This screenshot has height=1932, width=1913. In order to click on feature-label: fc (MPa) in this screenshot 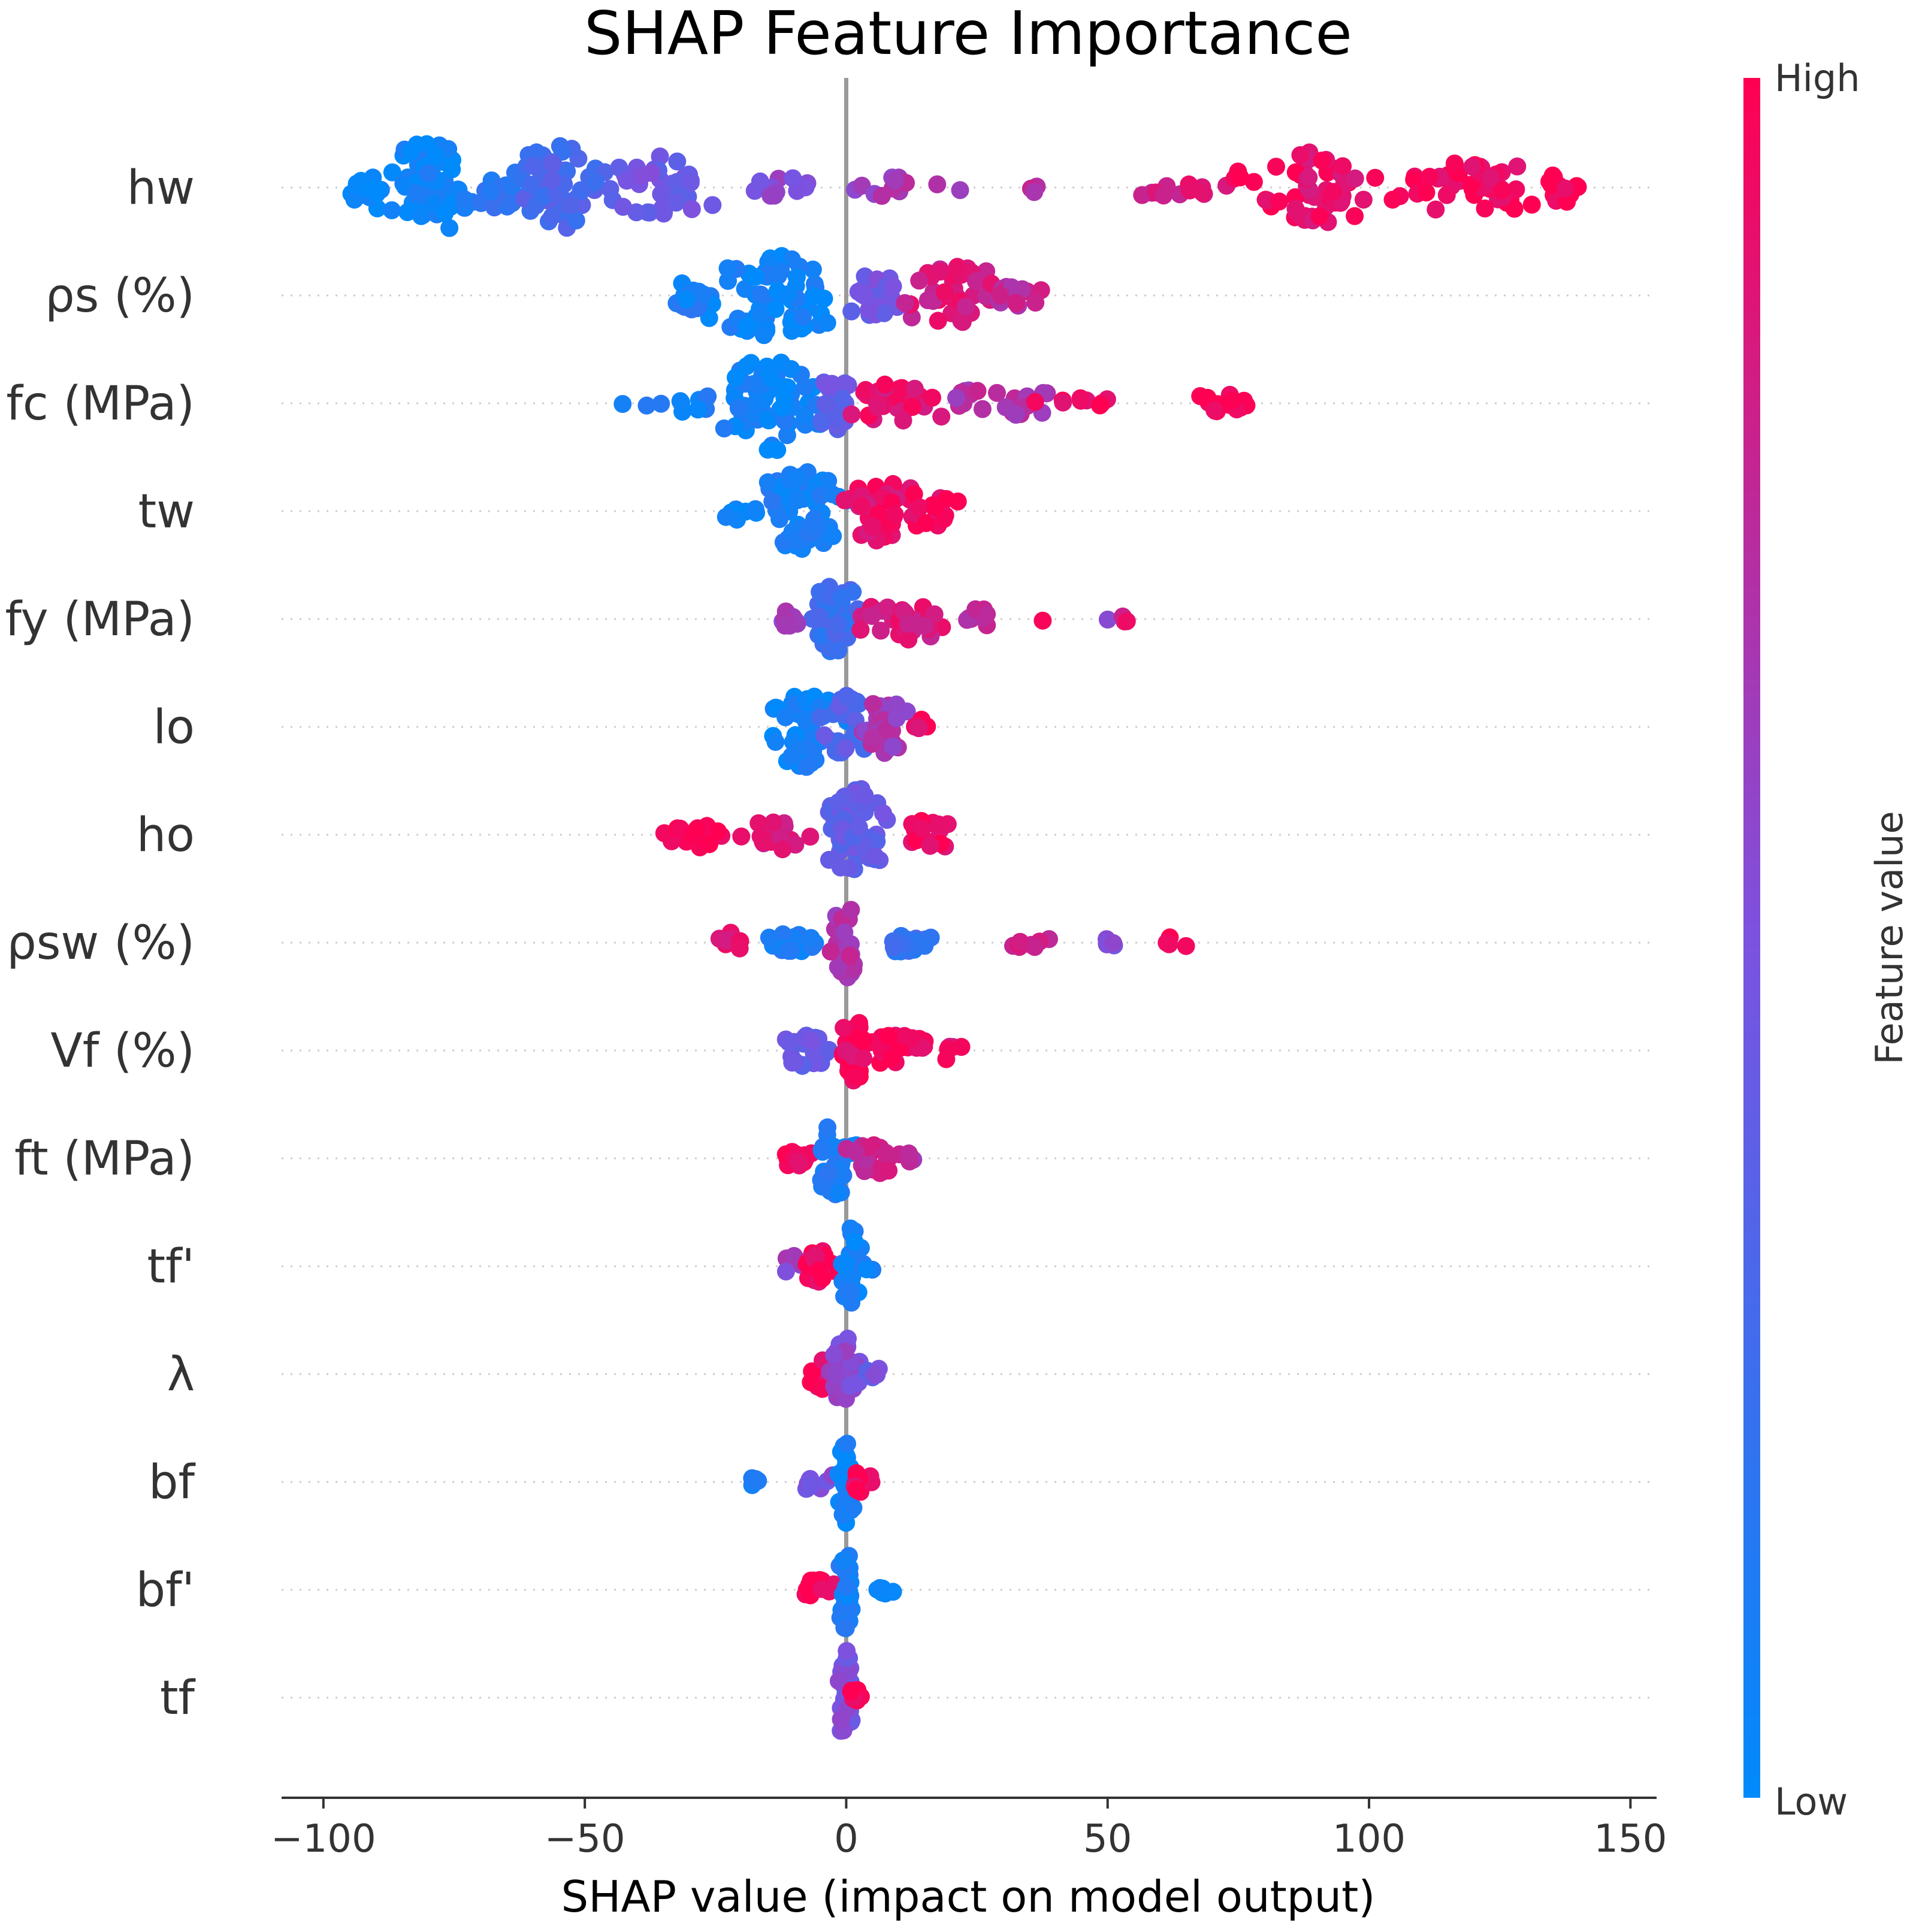, I will do `click(100, 404)`.